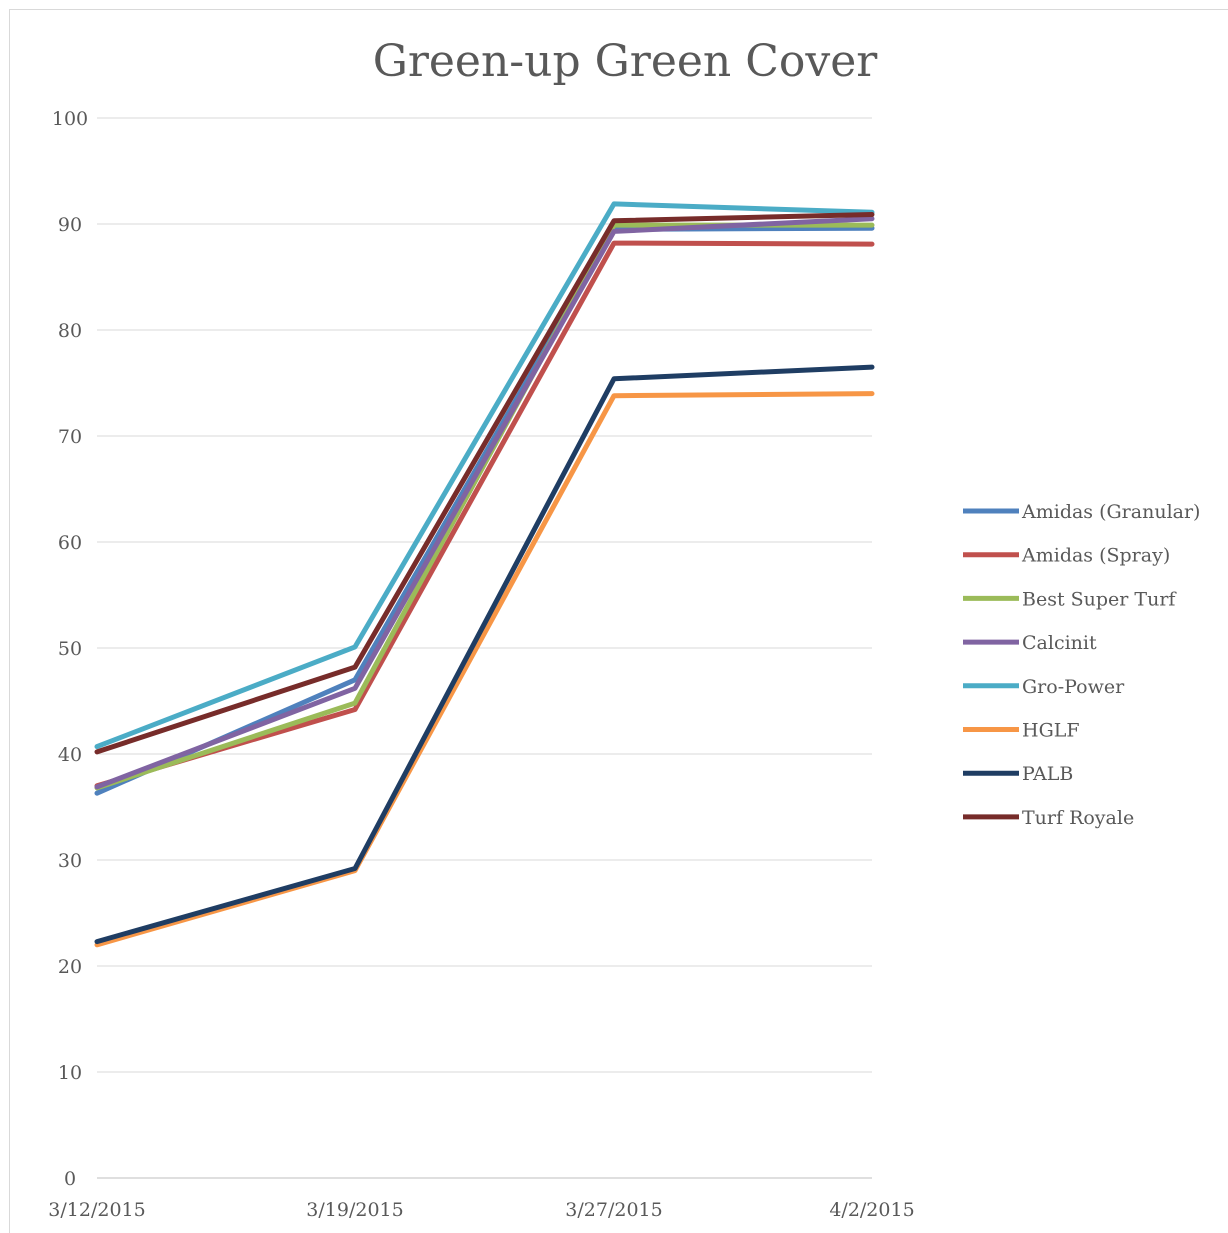 This screenshot has width=1228, height=1233. I want to click on x-tick-label: 3/27/2015, so click(613, 1210).